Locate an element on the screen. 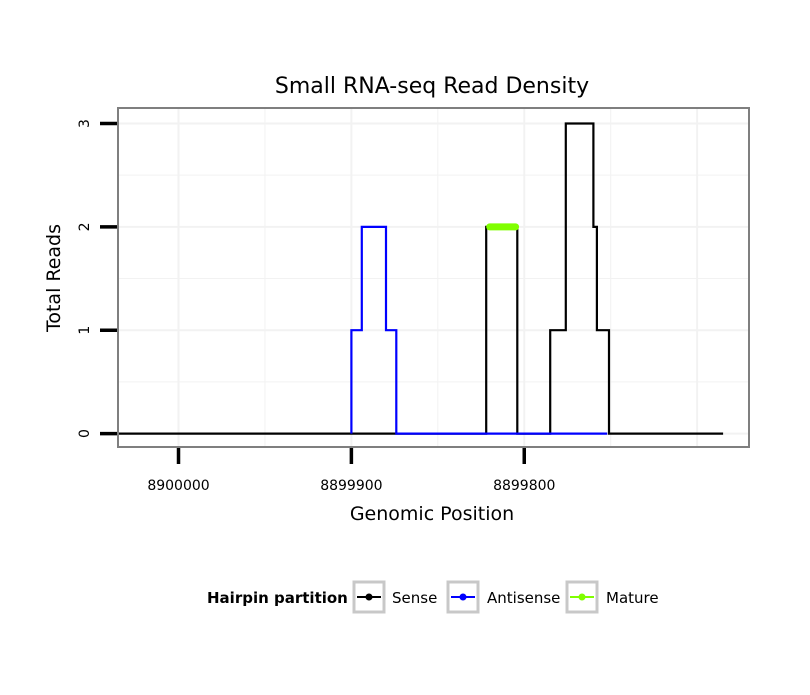  legend-title: Hairpin partition is located at coordinates (277, 598).